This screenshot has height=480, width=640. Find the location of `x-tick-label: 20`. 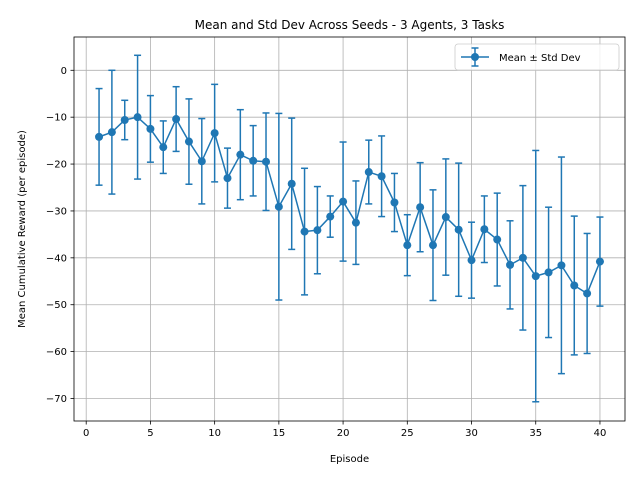

x-tick-label: 20 is located at coordinates (343, 433).